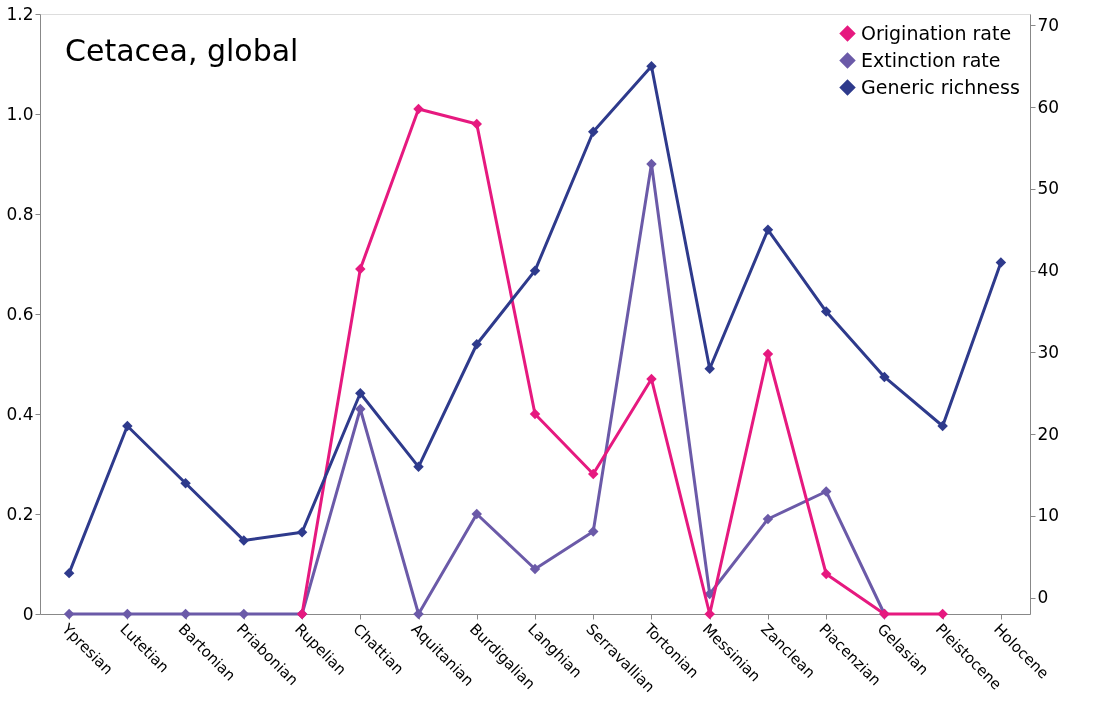 This screenshot has width=1096, height=723. Describe the element at coordinates (1048, 106) in the screenshot. I see `y2-tick-label: 60` at that location.